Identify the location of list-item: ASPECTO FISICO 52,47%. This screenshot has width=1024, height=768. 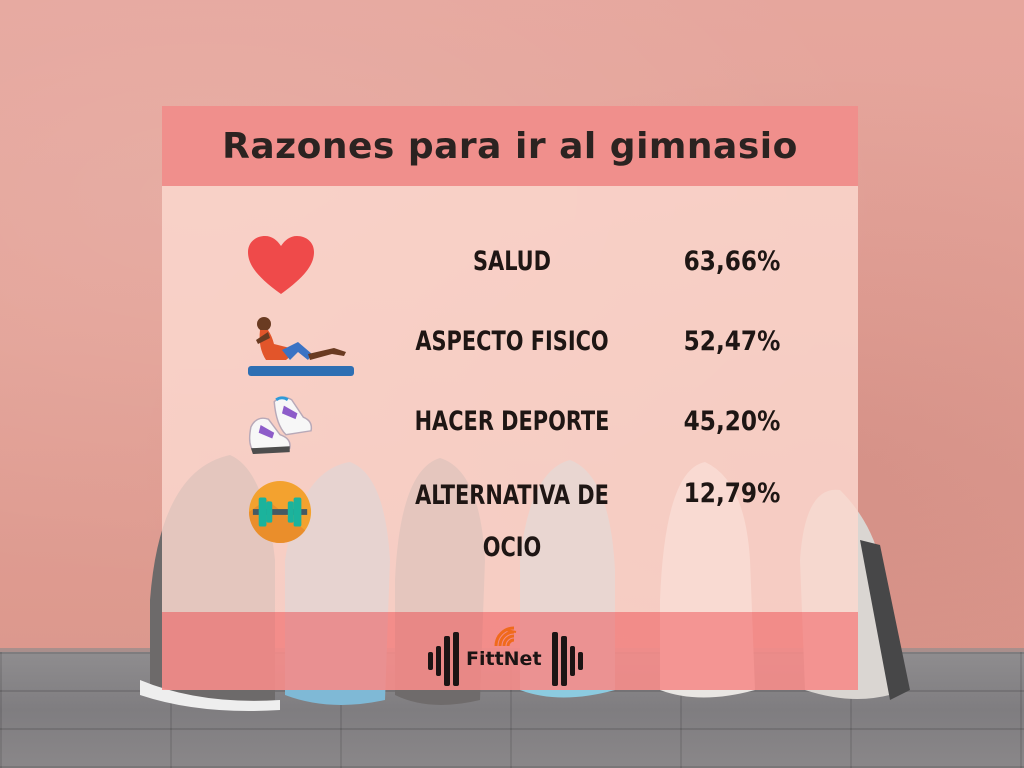
(510, 349).